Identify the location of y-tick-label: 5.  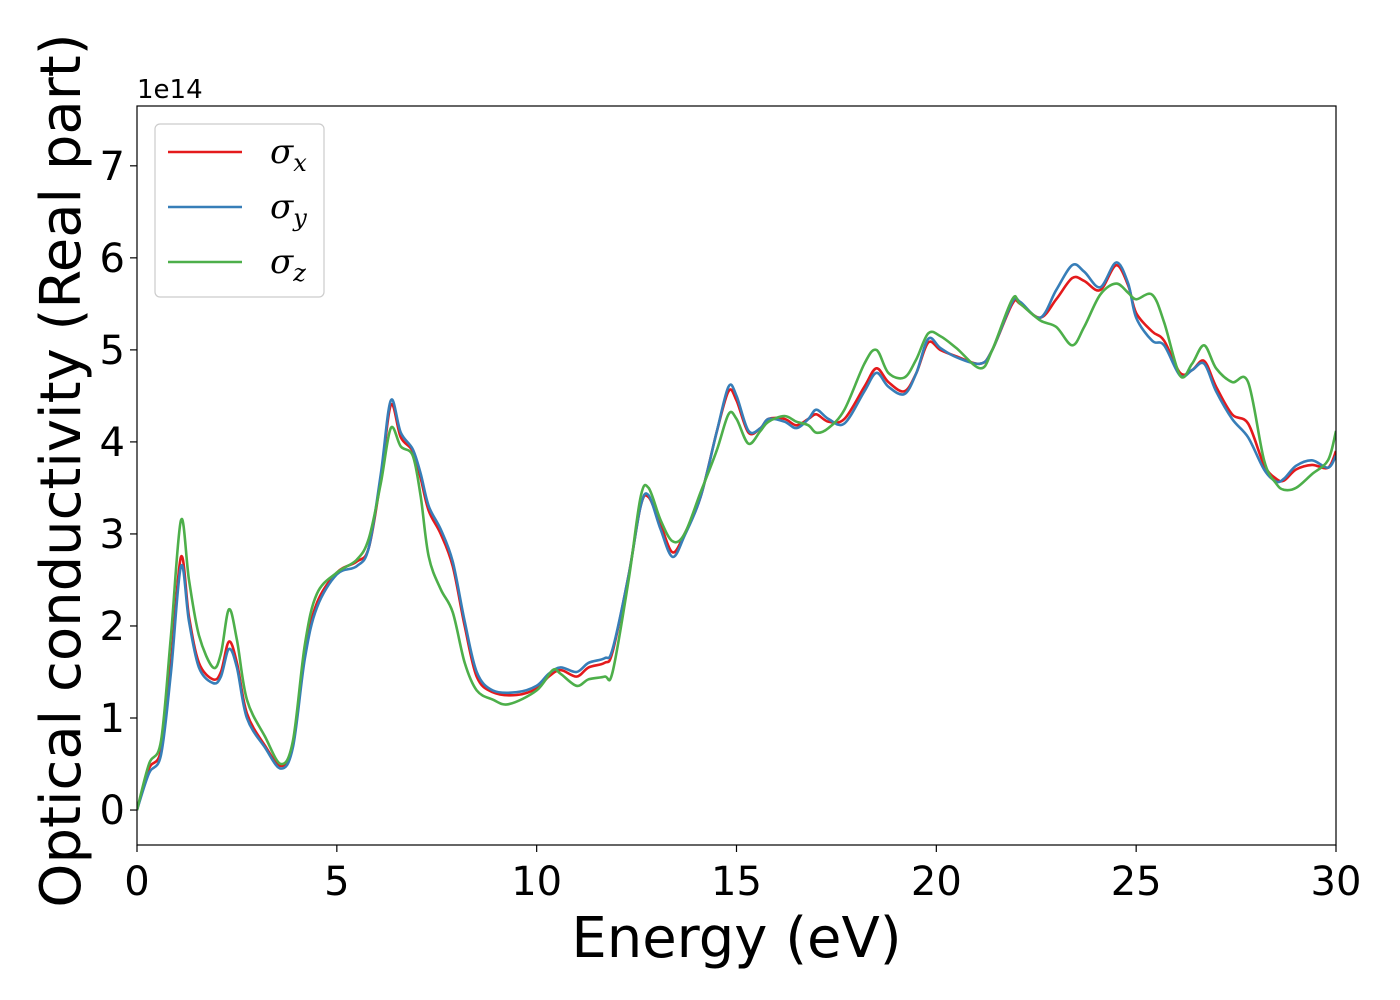
(112, 351).